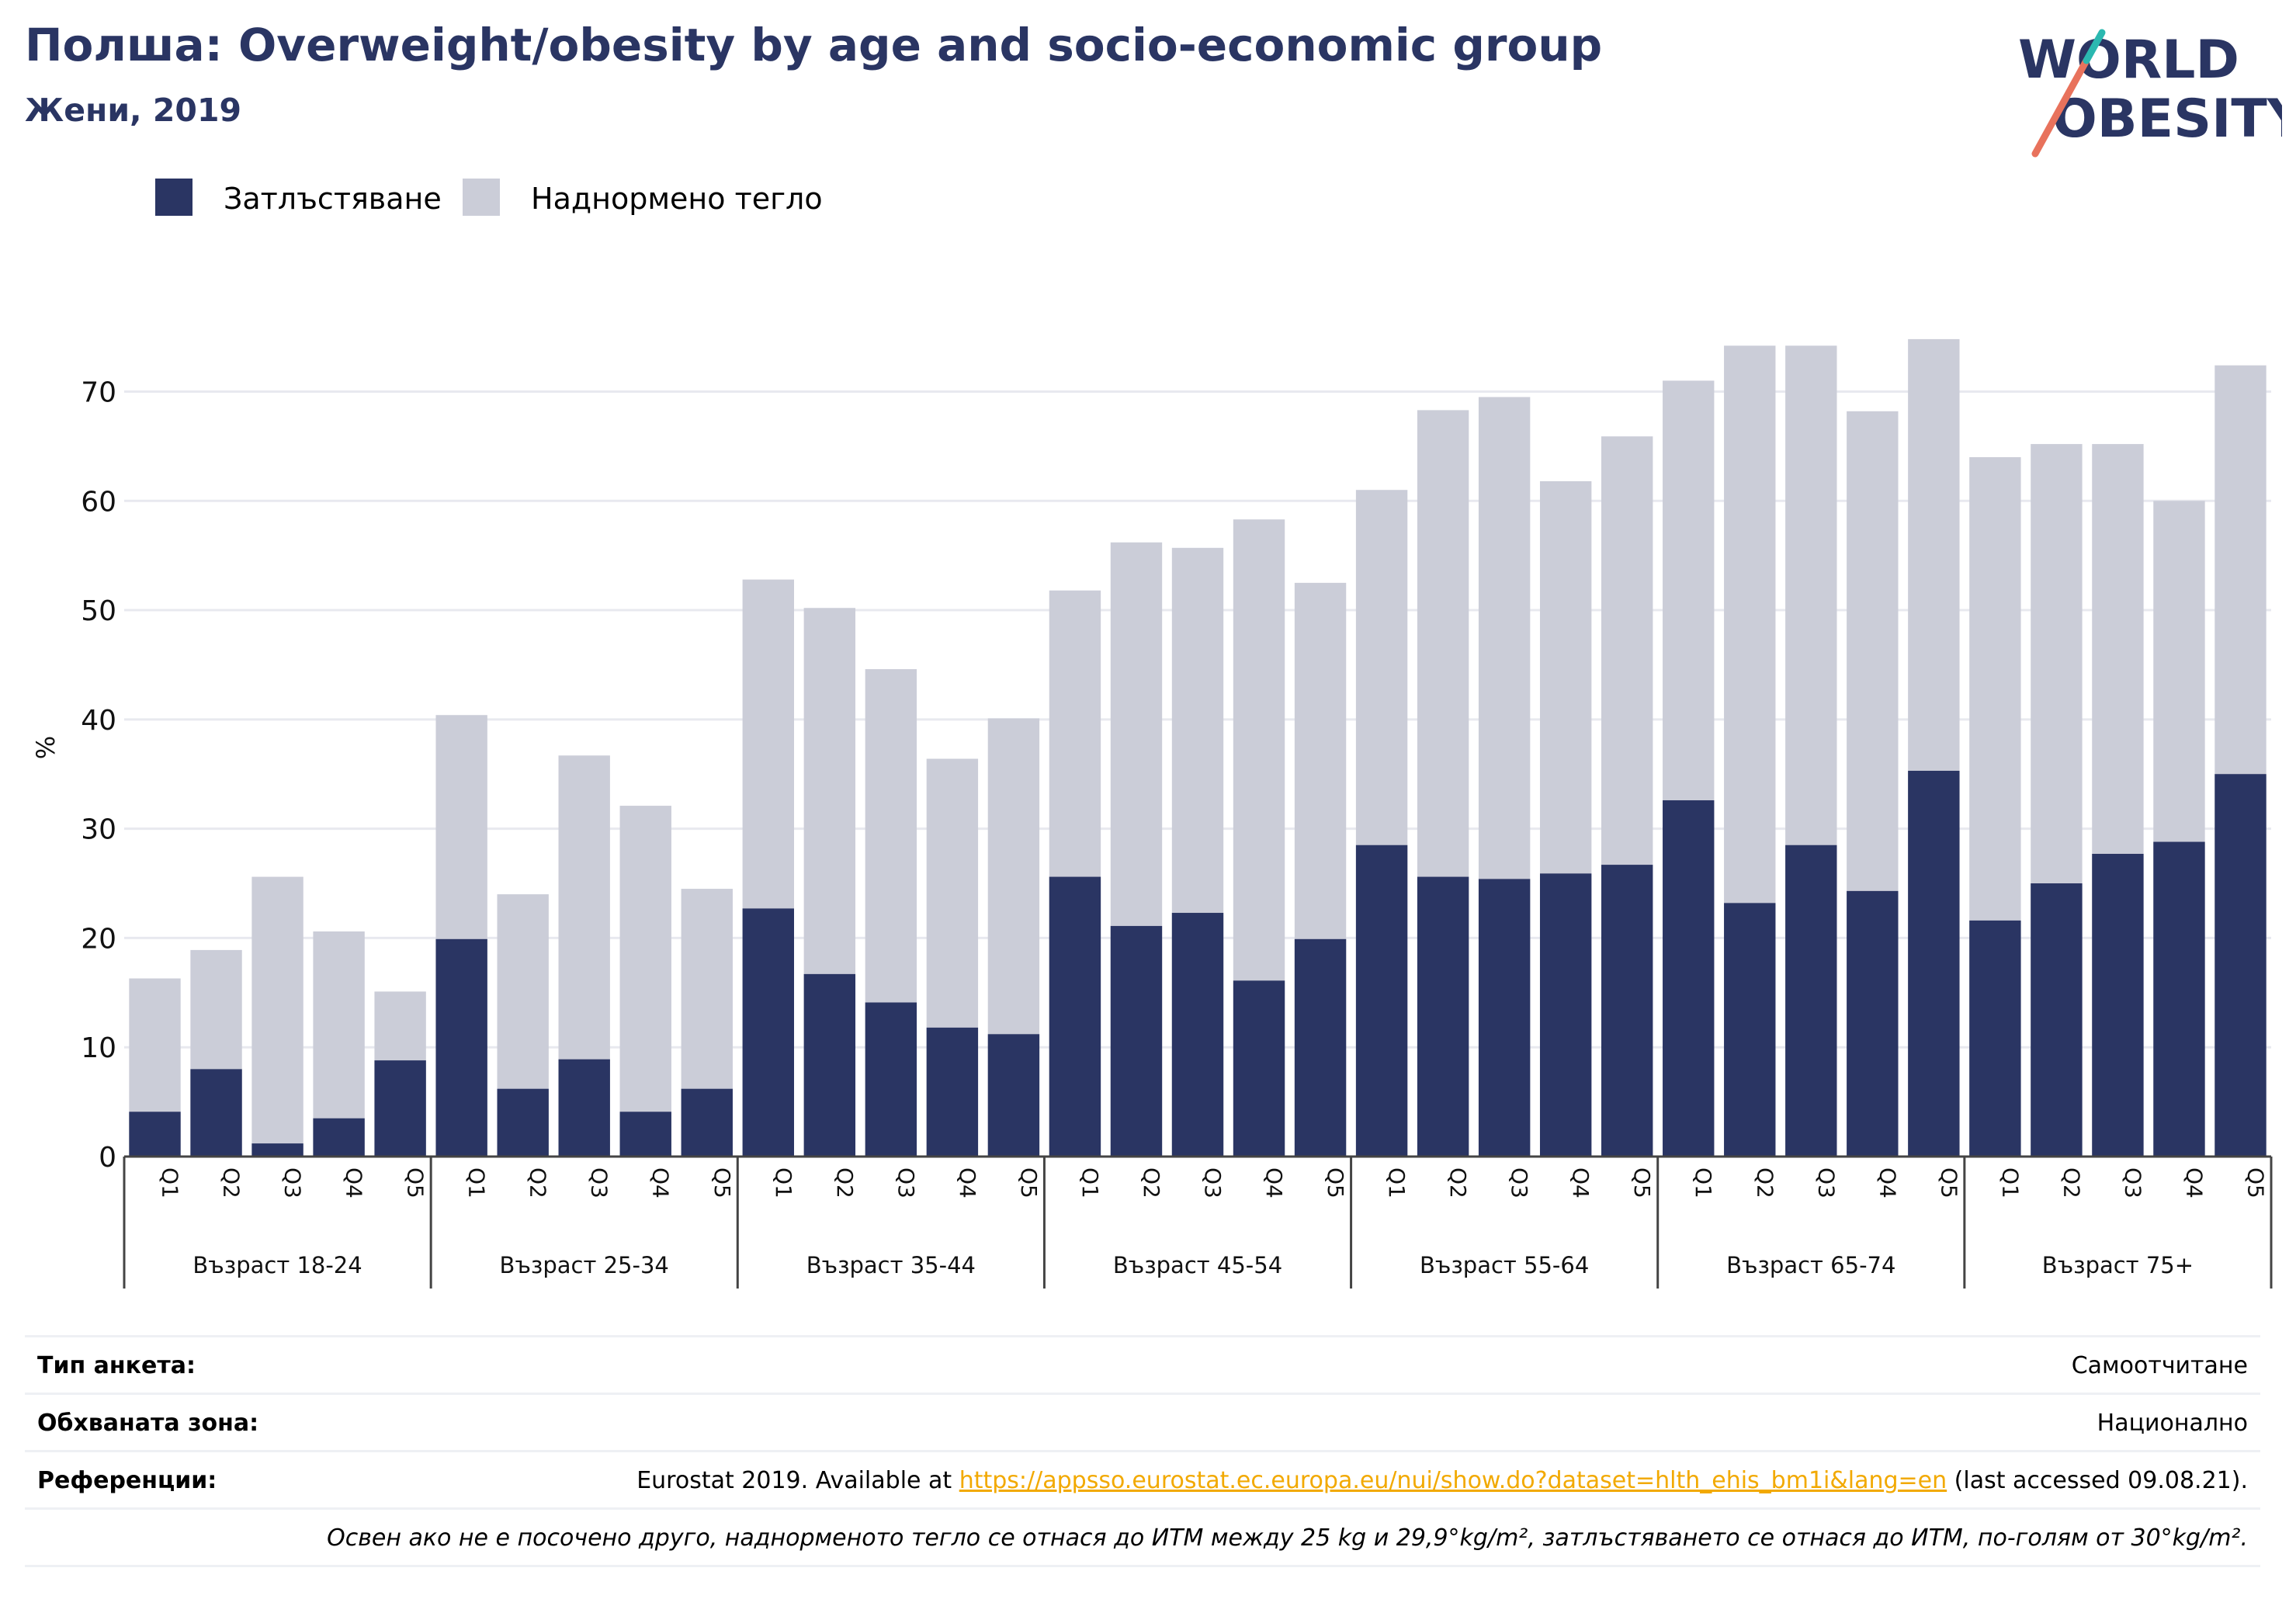 The width and height of the screenshot is (2296, 1599). I want to click on bar-obesity-7-q5, so click(2240, 965).